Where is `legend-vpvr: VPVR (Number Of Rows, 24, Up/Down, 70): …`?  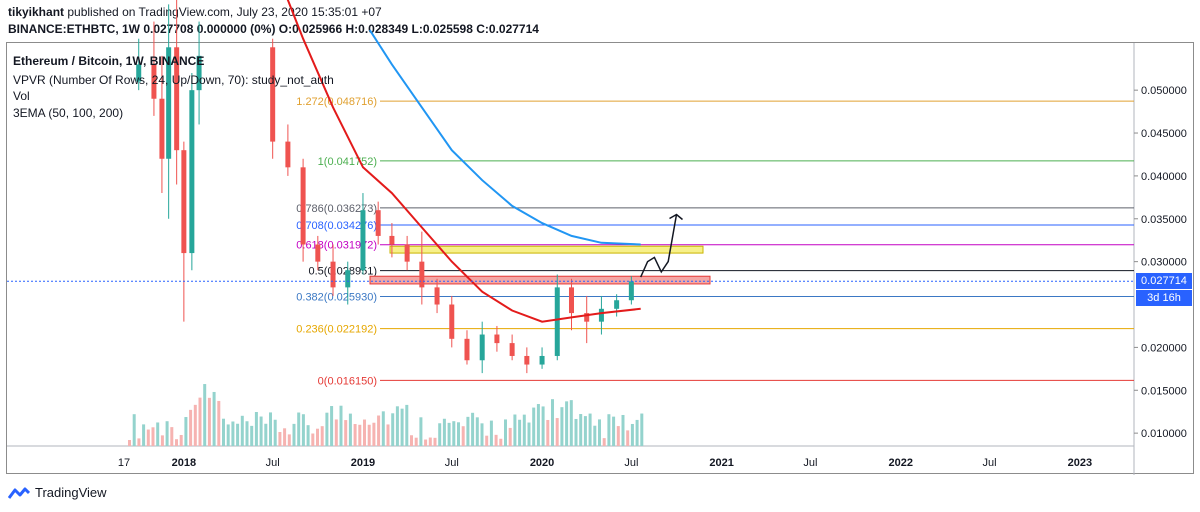 legend-vpvr: VPVR (Number Of Rows, 24, Up/Down, 70): … is located at coordinates (173, 80).